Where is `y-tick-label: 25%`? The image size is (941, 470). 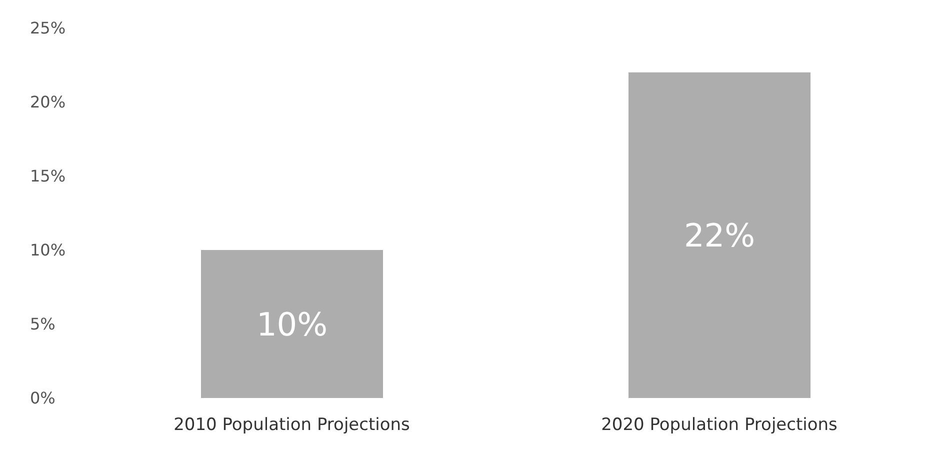 y-tick-label: 25% is located at coordinates (48, 28).